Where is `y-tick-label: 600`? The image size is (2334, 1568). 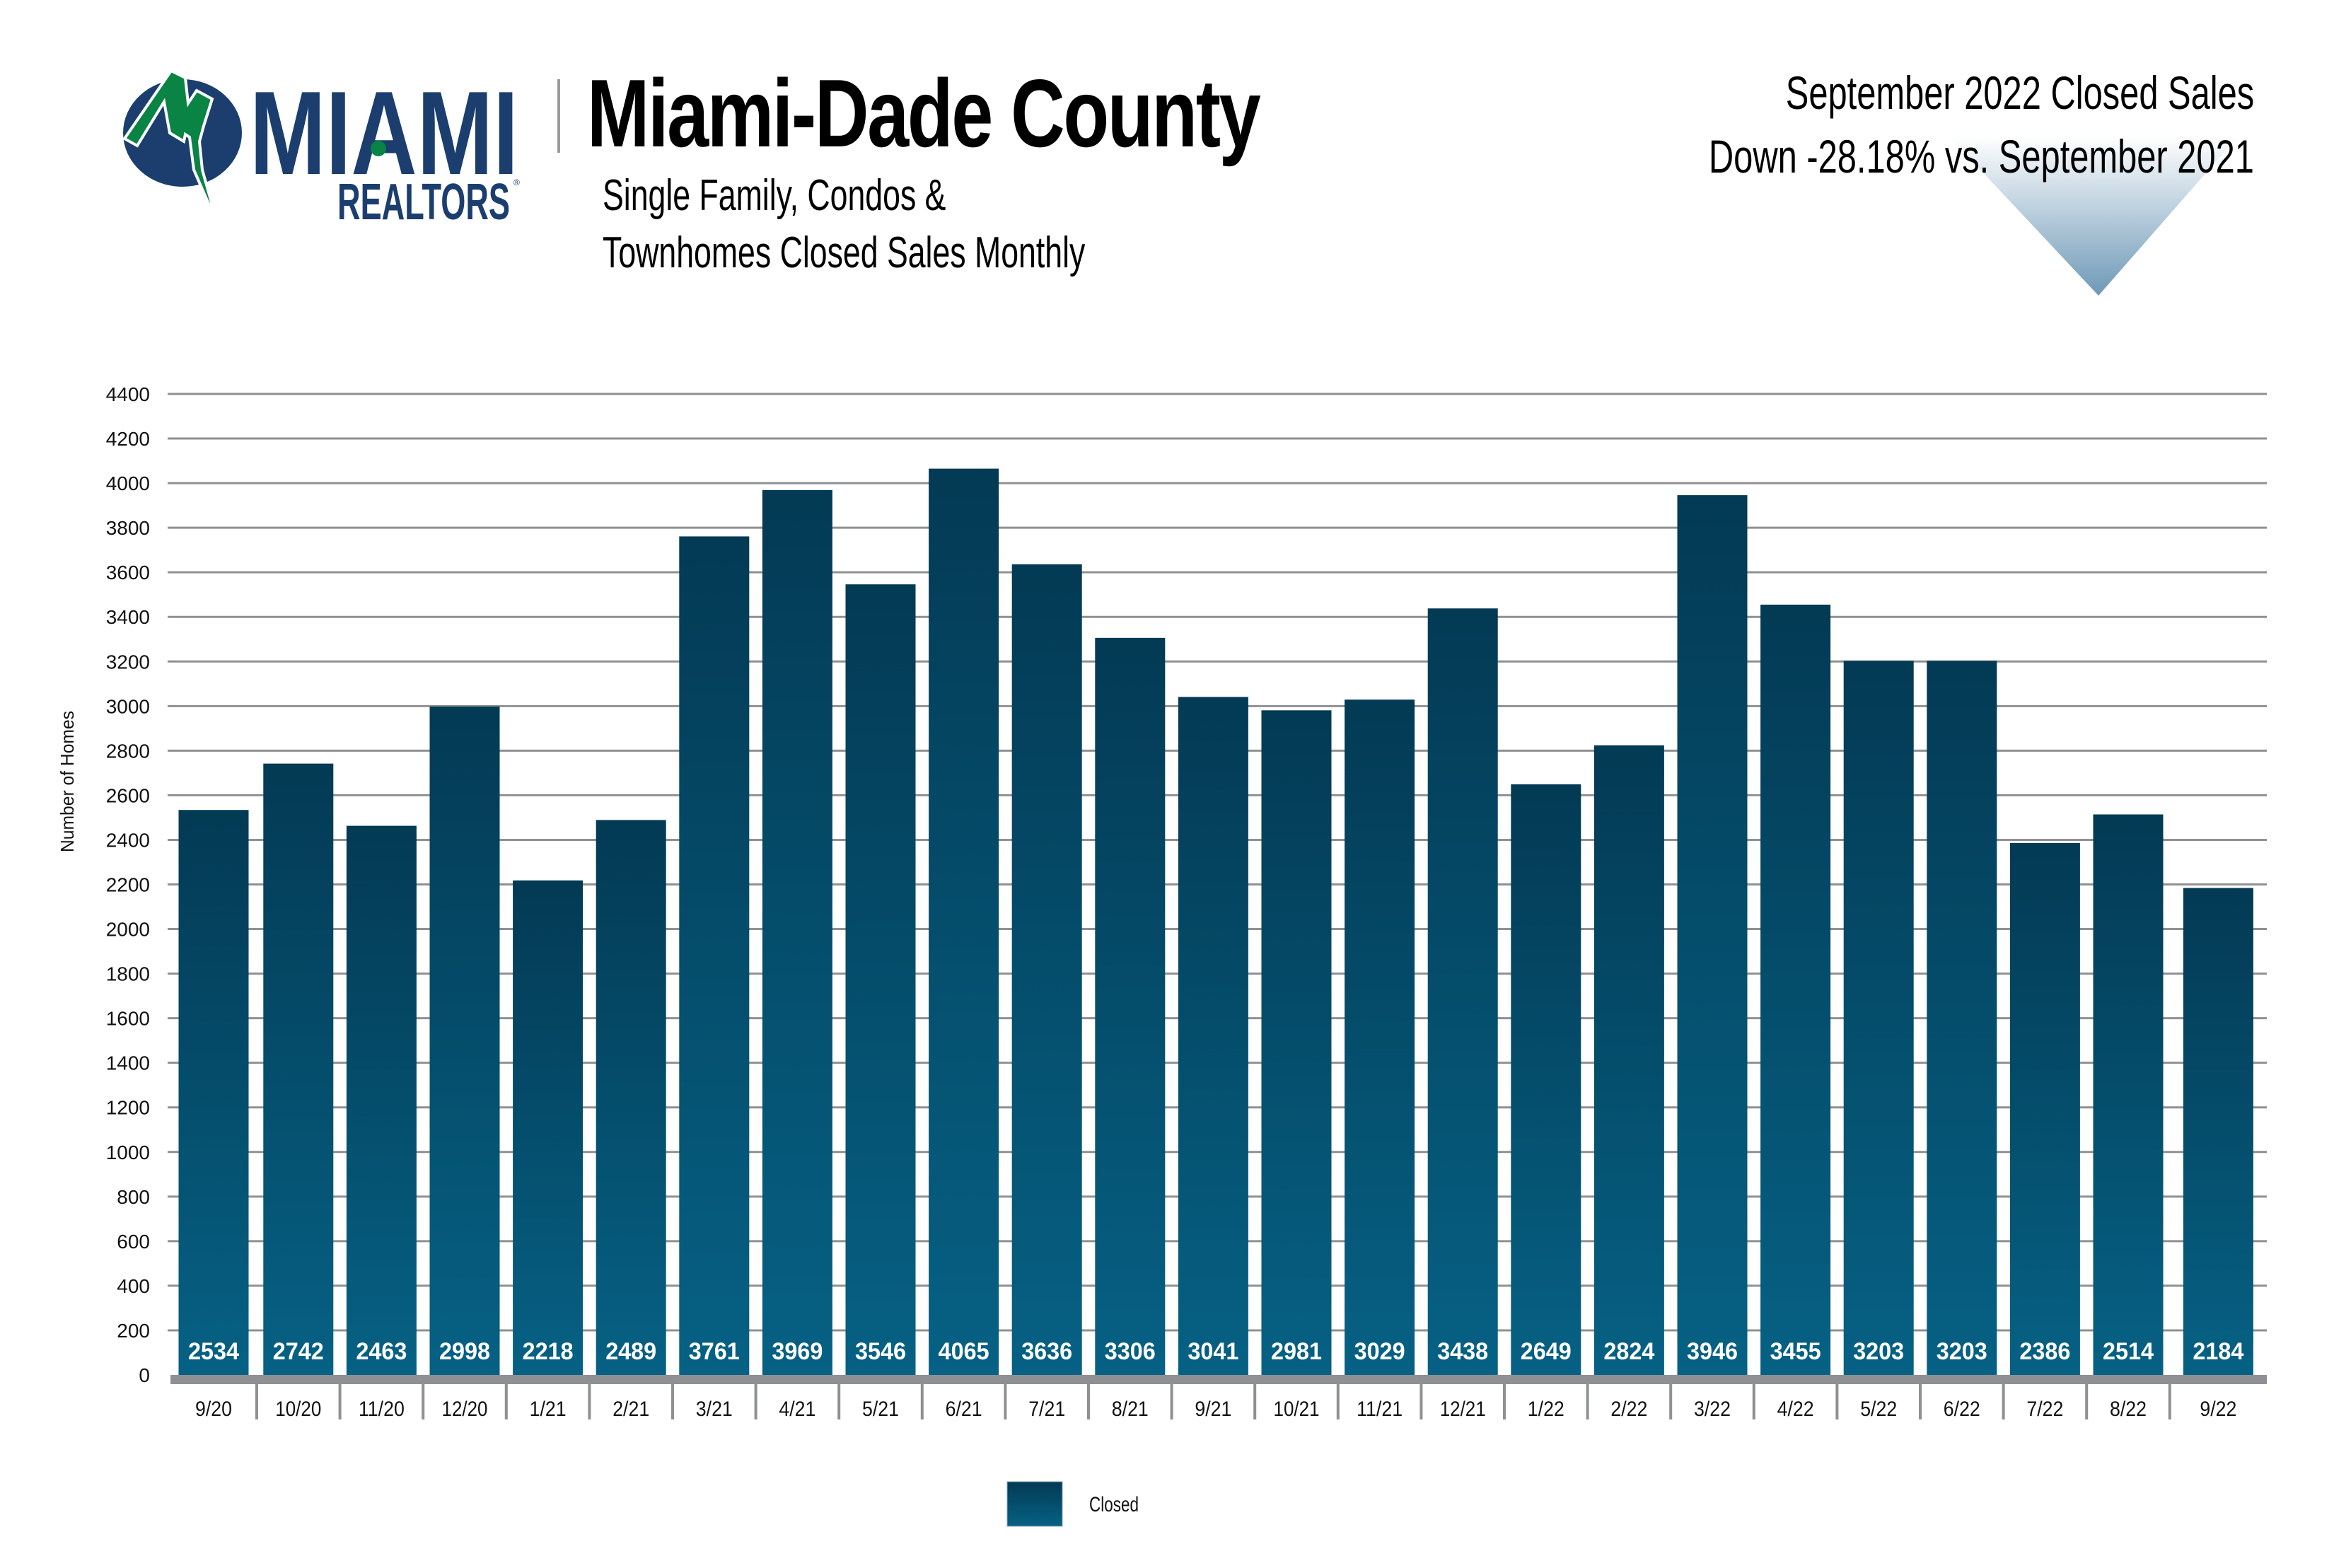
y-tick-label: 600 is located at coordinates (133, 1242).